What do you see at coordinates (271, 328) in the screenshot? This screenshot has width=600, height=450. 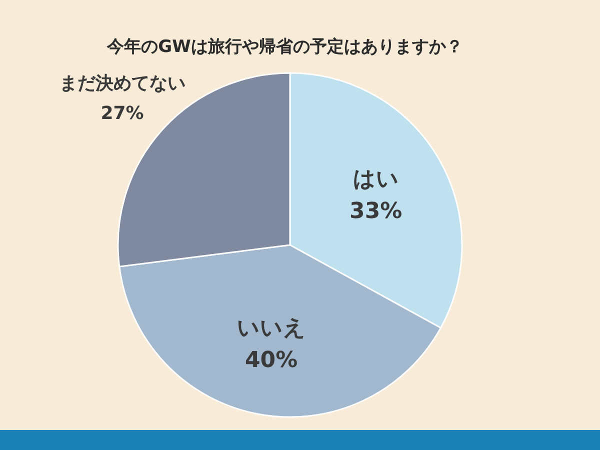 I see `slice-label: いいえ` at bounding box center [271, 328].